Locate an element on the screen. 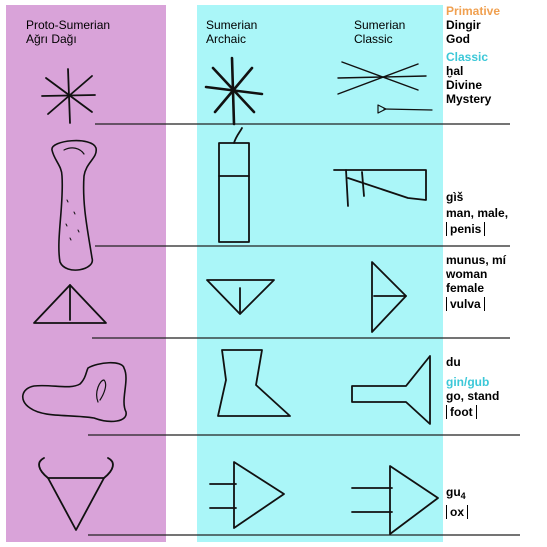  archaic-du-sign is located at coordinates (254, 383).